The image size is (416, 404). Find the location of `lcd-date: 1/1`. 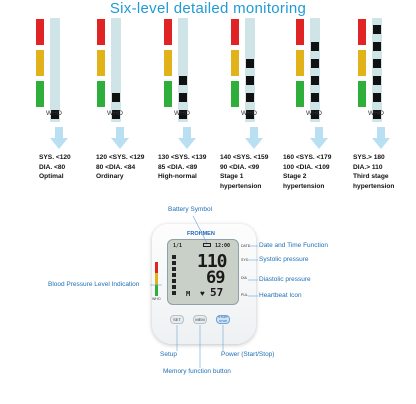

lcd-date: 1/1 is located at coordinates (178, 246).